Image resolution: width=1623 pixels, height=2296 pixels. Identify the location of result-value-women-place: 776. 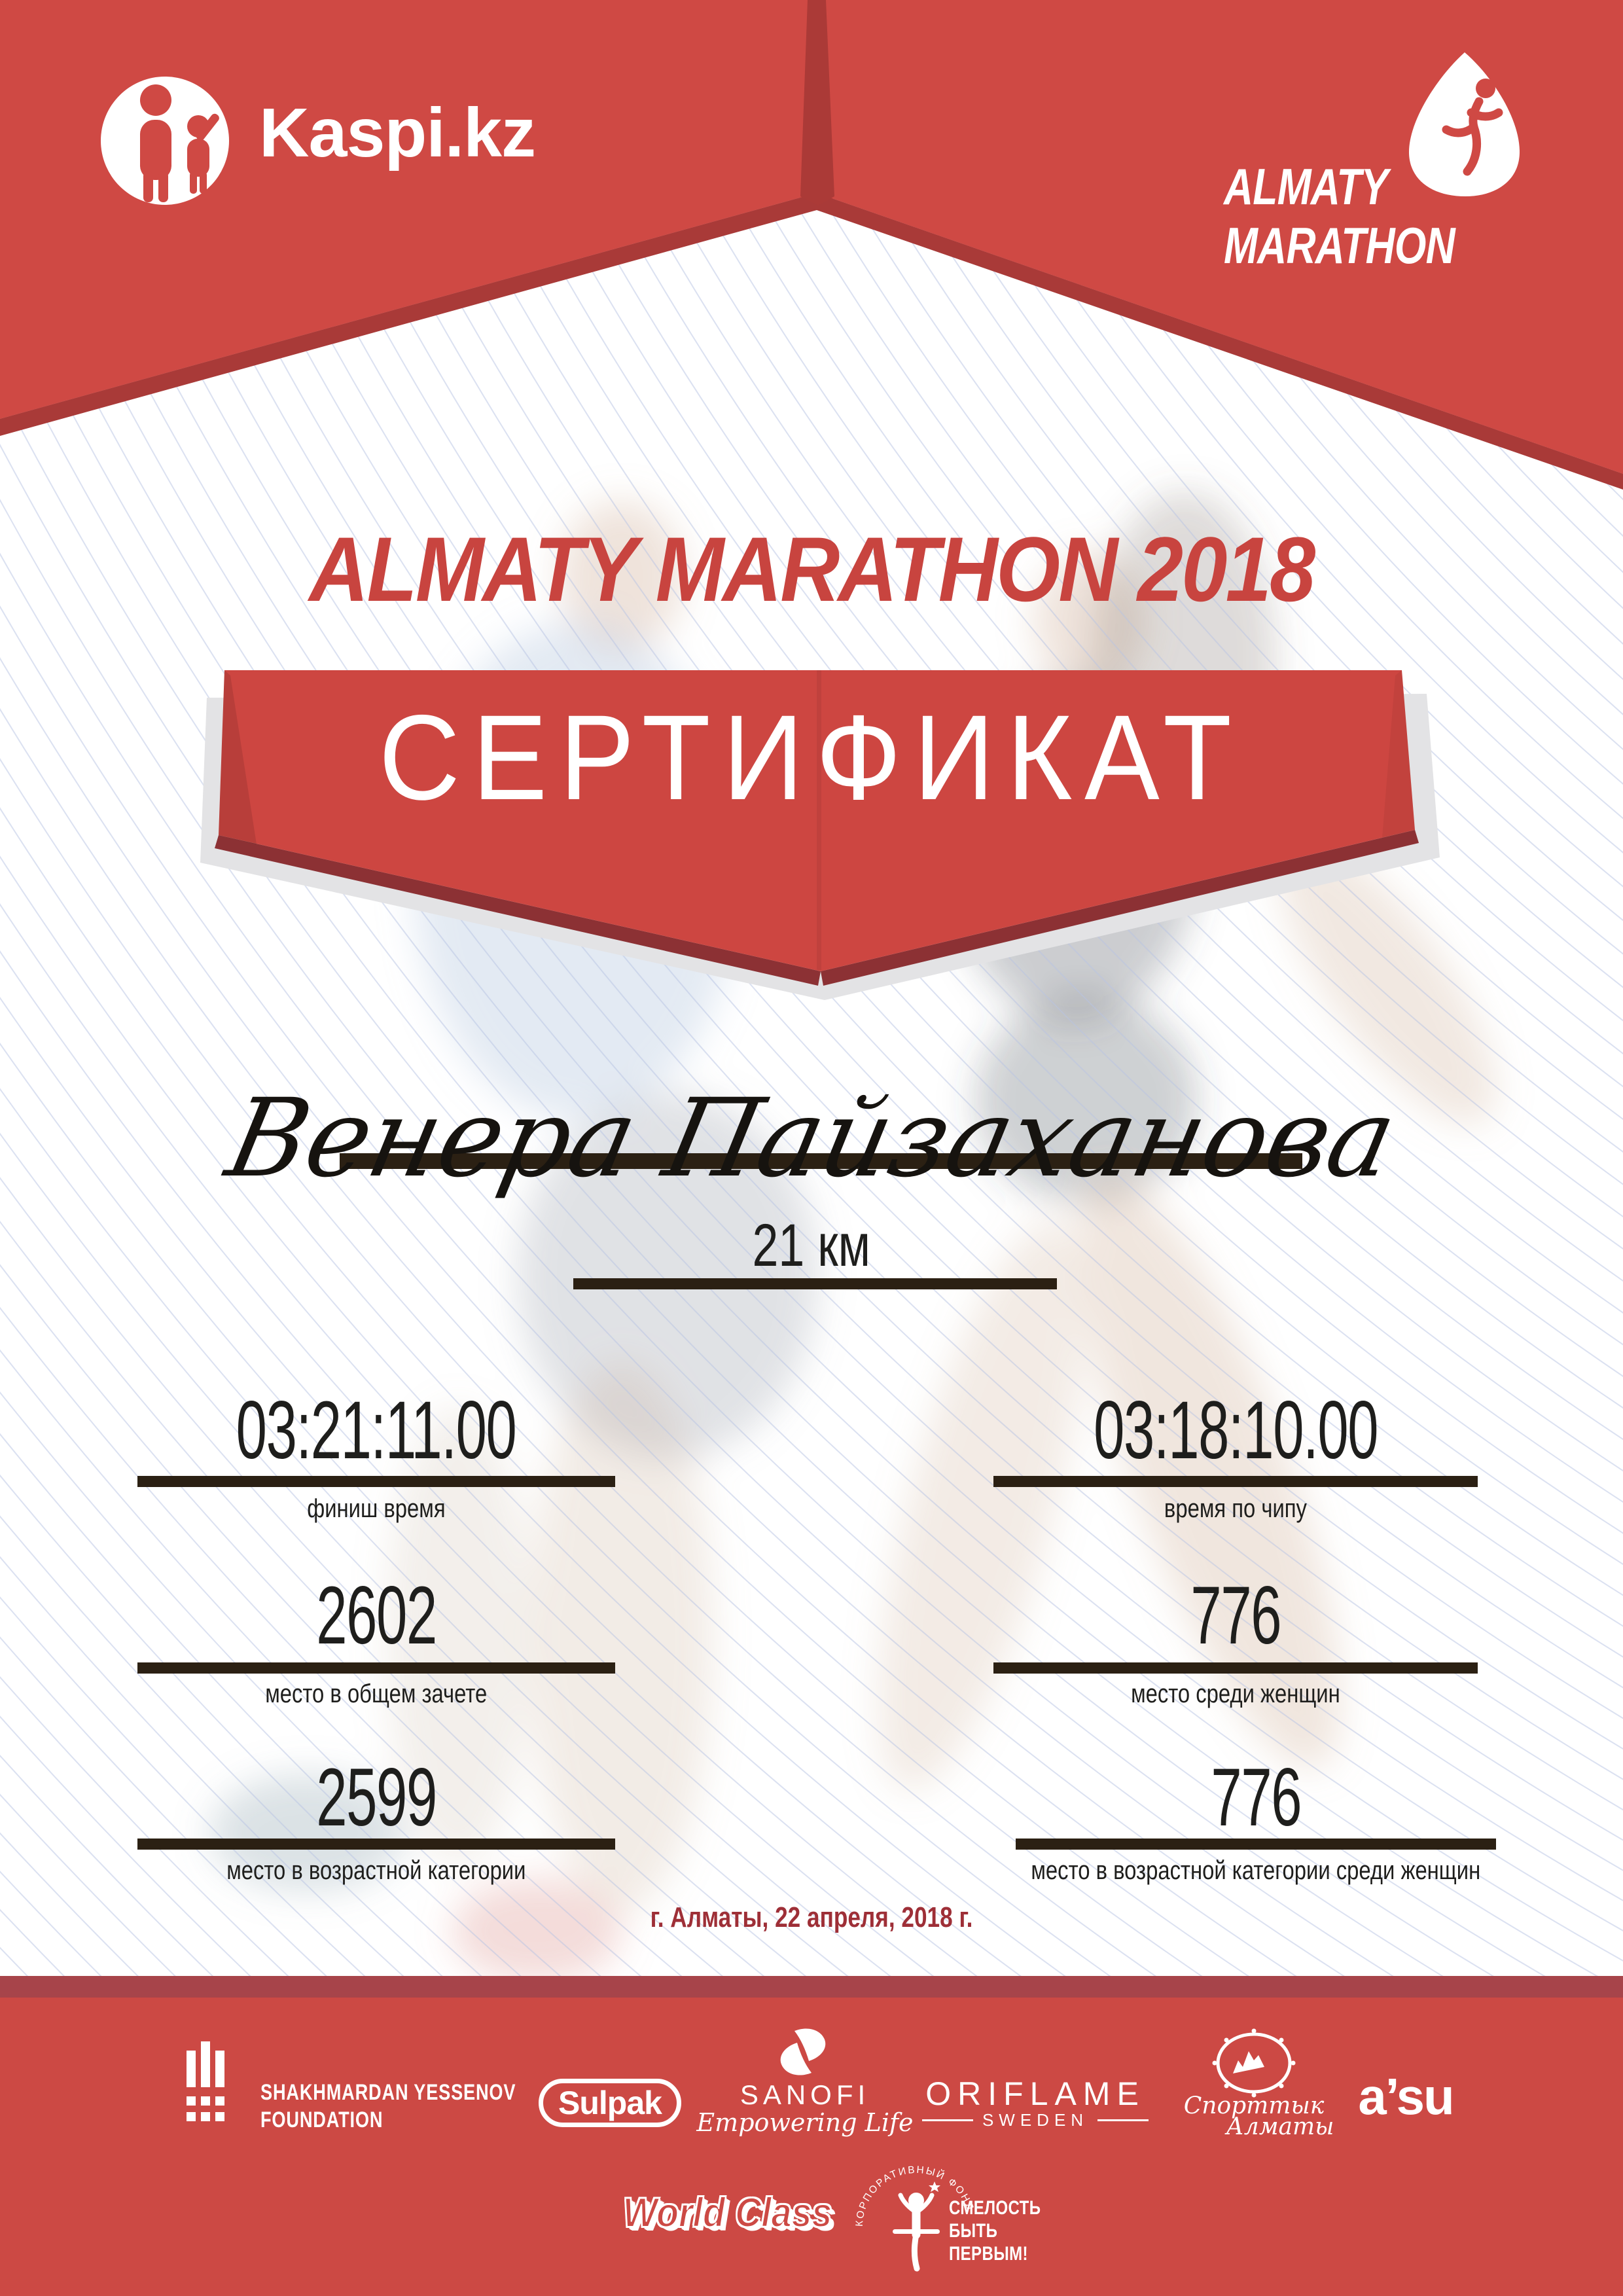
(1235, 1615).